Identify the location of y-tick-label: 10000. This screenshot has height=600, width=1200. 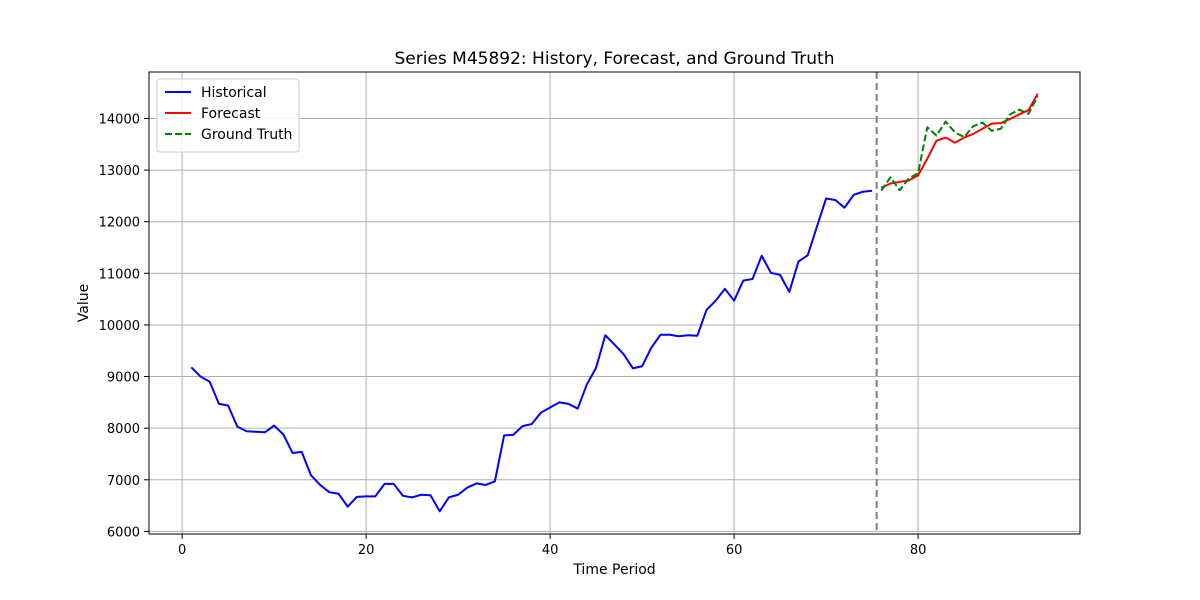
(119, 326).